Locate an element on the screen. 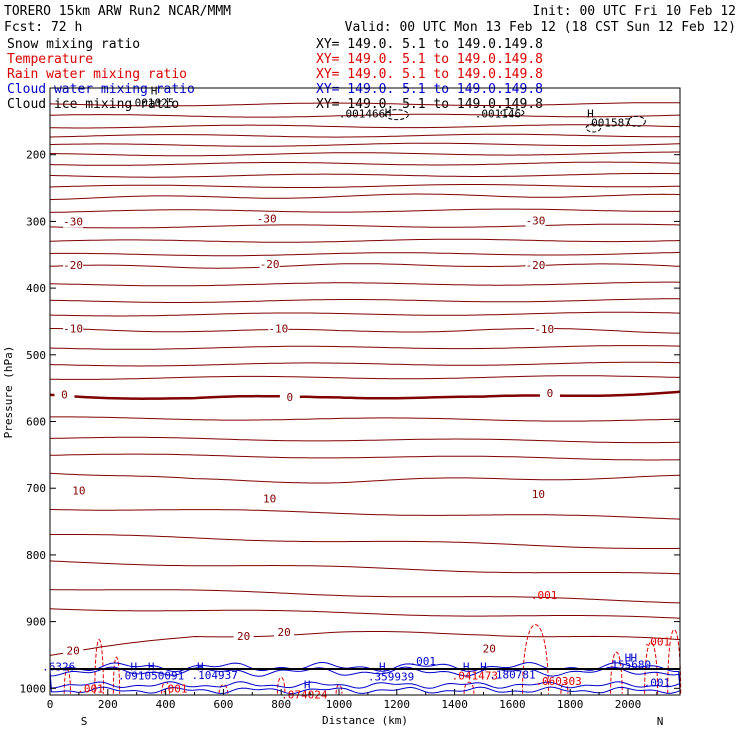  x-axis-left-end: S is located at coordinates (84, 721).